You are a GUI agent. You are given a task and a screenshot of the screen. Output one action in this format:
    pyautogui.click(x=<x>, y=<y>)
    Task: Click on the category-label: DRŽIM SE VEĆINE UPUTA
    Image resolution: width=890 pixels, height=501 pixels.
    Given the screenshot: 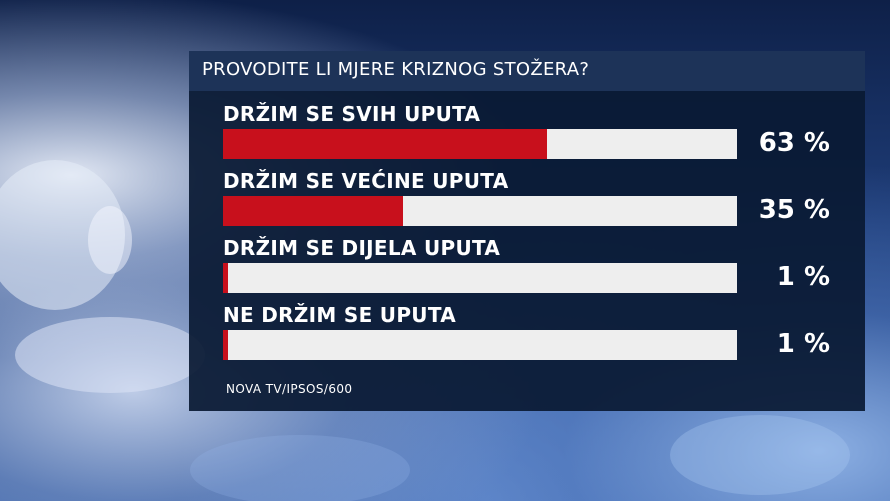 What is the action you would take?
    pyautogui.click(x=366, y=181)
    